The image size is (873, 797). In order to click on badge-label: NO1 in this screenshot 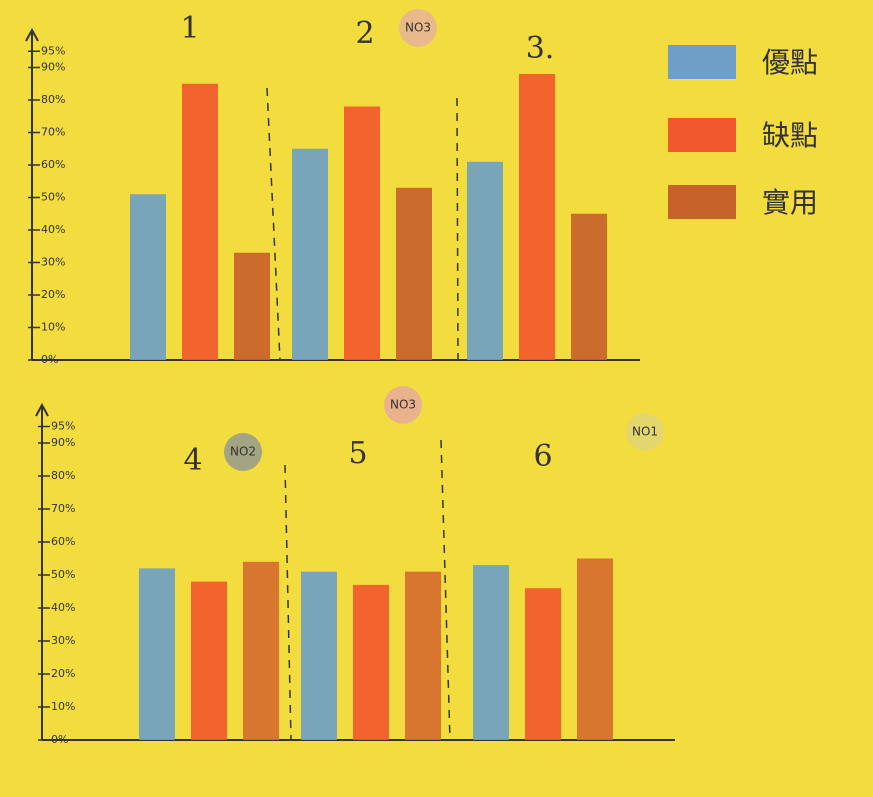, I will do `click(645, 432)`.